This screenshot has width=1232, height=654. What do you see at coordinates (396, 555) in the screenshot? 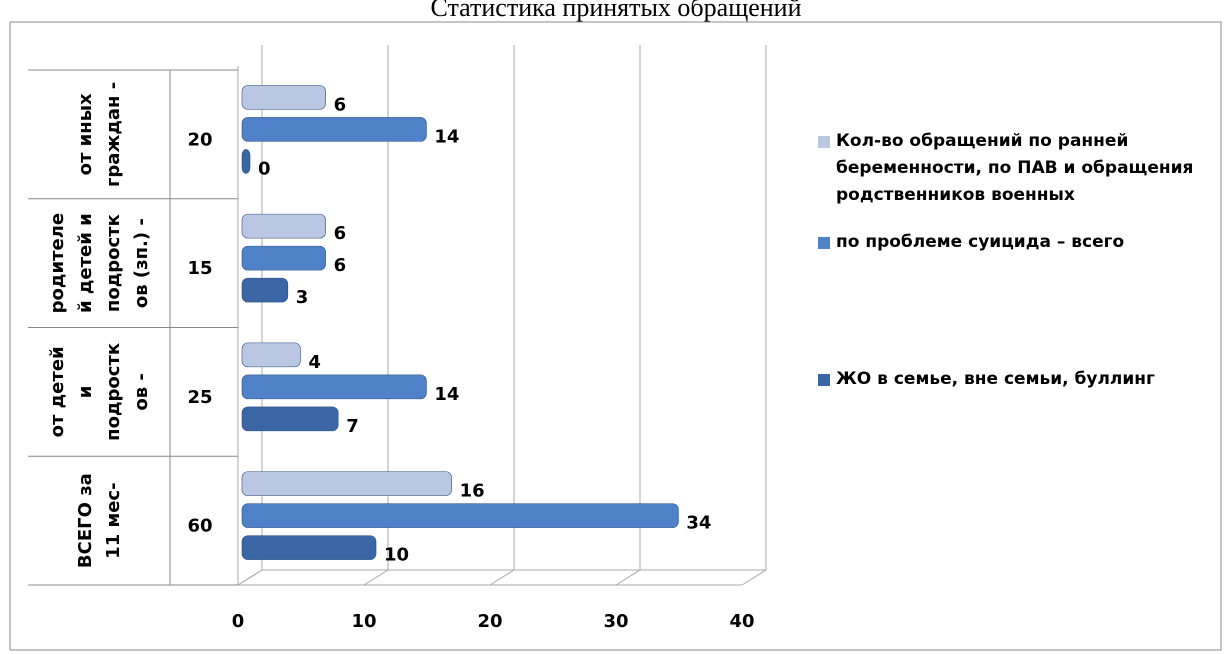
I see `data-label: 10` at bounding box center [396, 555].